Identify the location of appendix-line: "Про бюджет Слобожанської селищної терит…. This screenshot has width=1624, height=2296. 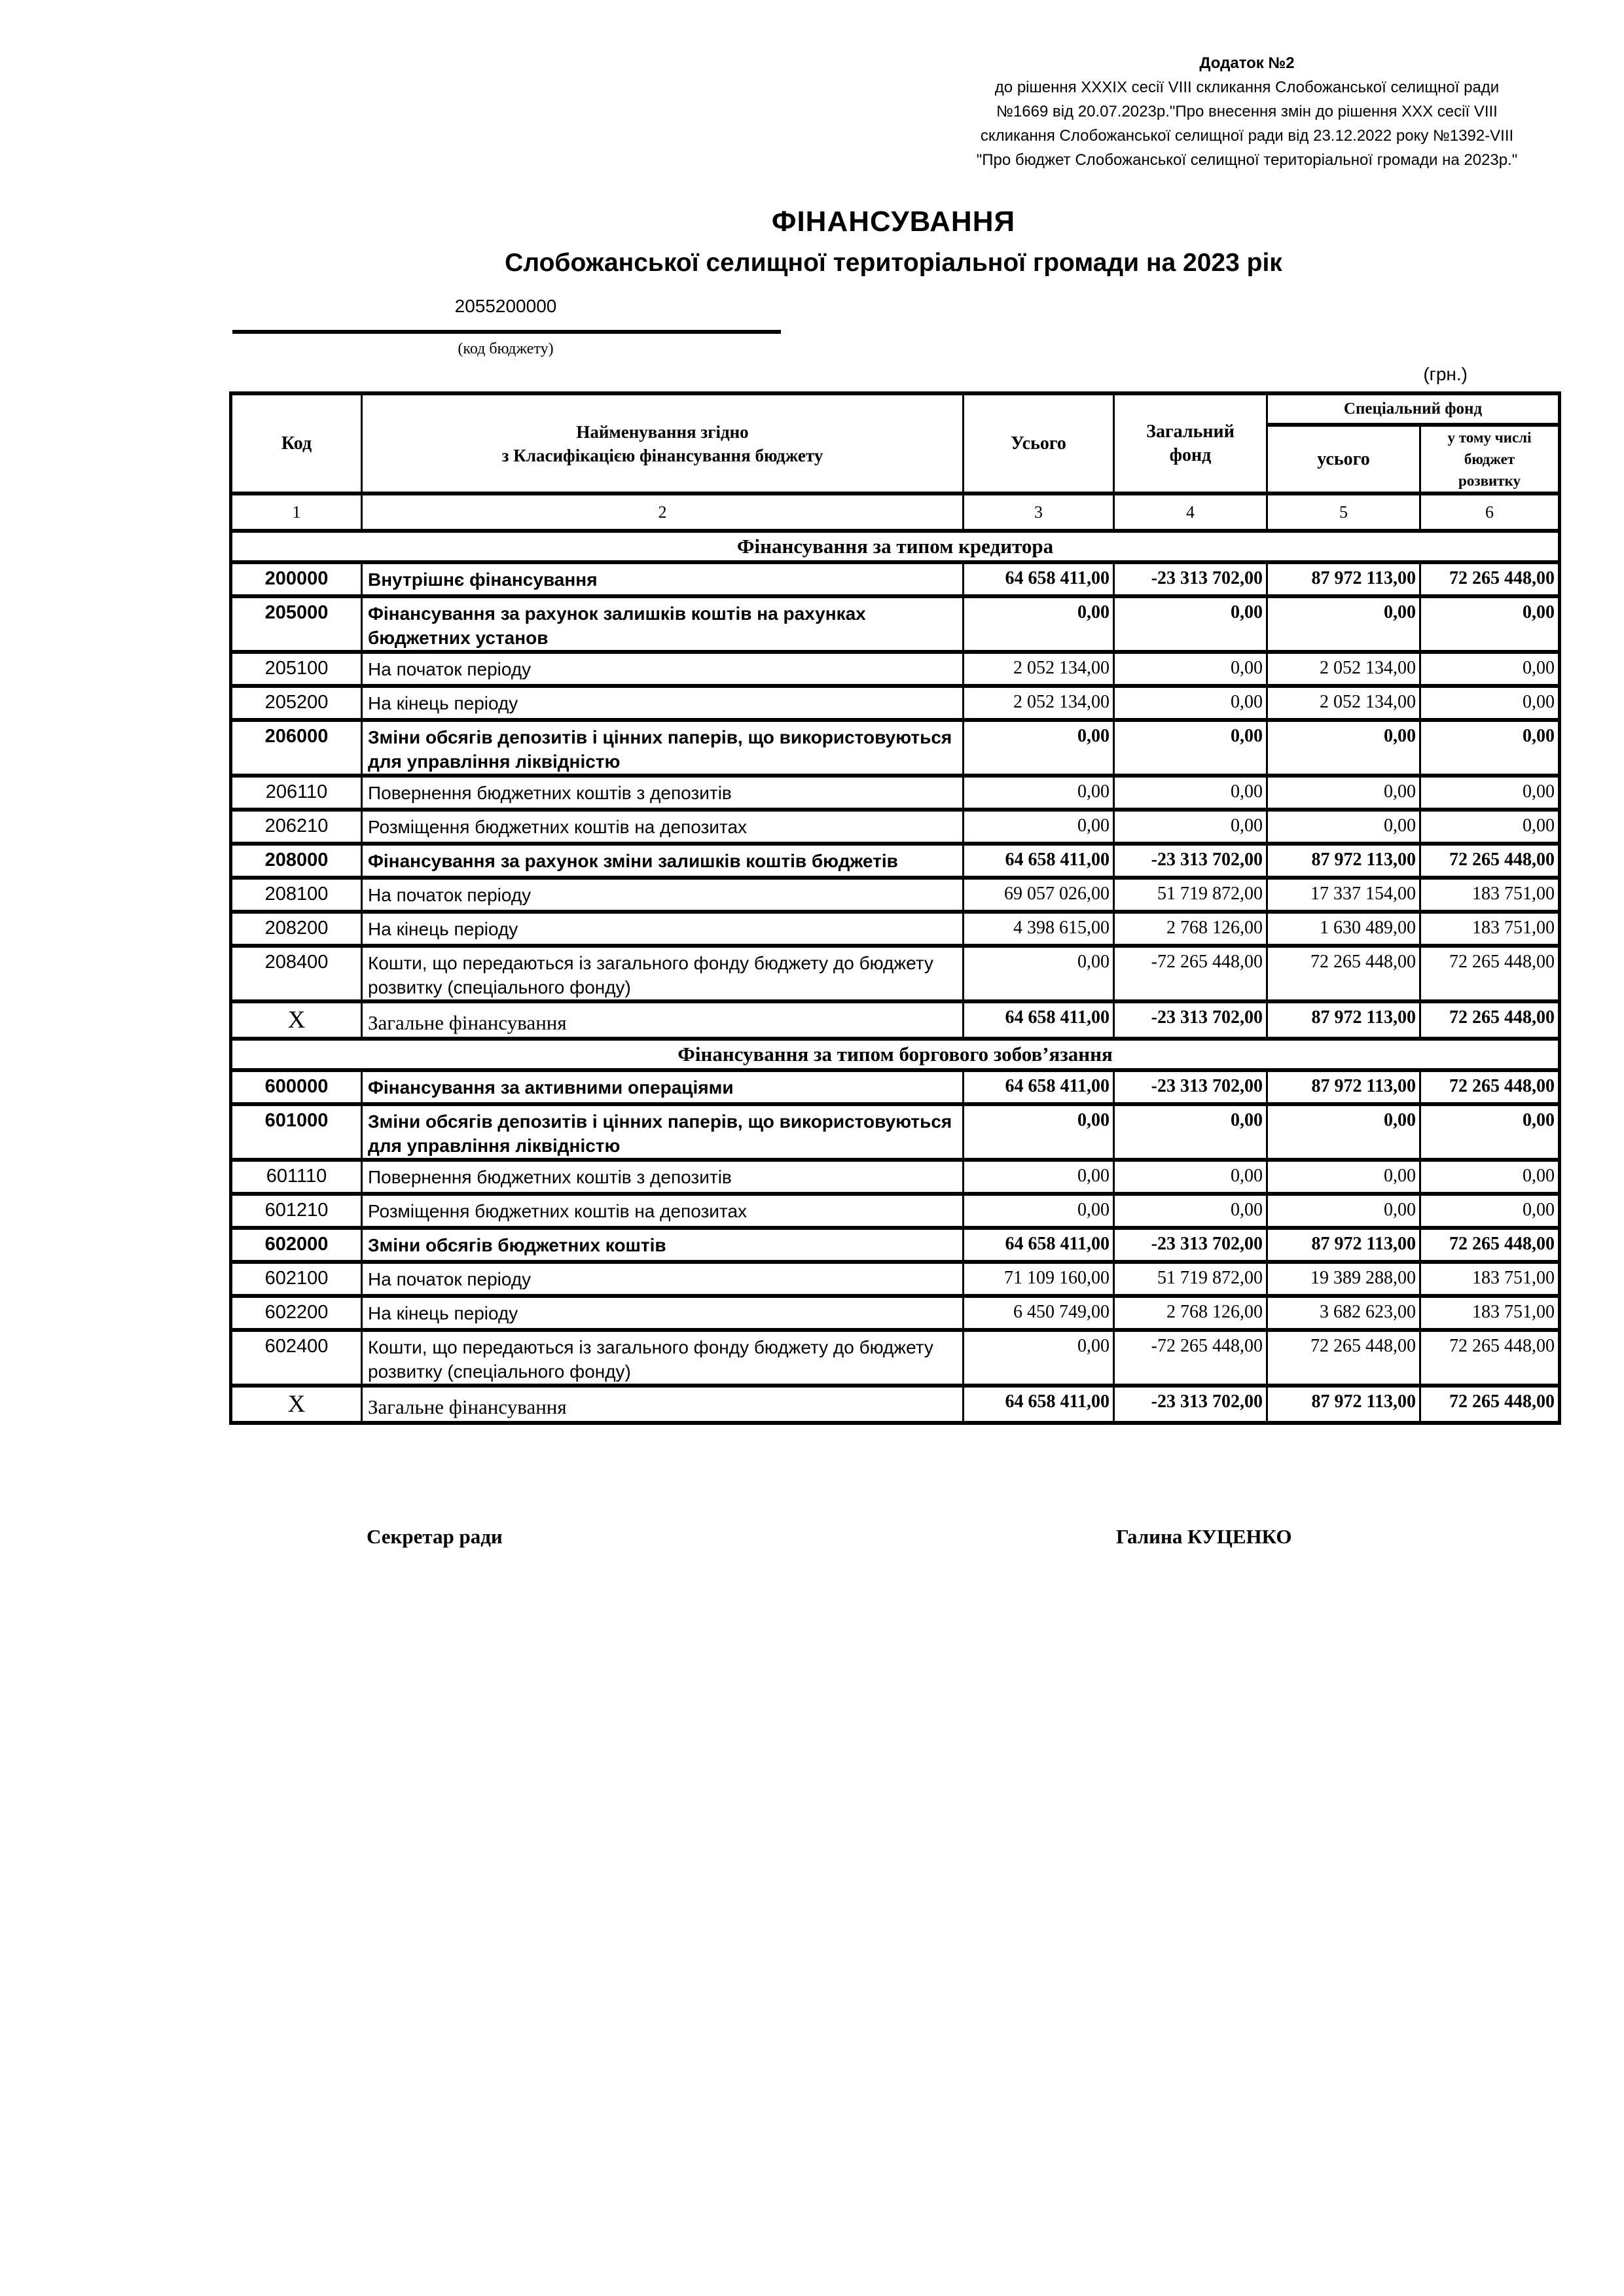
(1247, 160).